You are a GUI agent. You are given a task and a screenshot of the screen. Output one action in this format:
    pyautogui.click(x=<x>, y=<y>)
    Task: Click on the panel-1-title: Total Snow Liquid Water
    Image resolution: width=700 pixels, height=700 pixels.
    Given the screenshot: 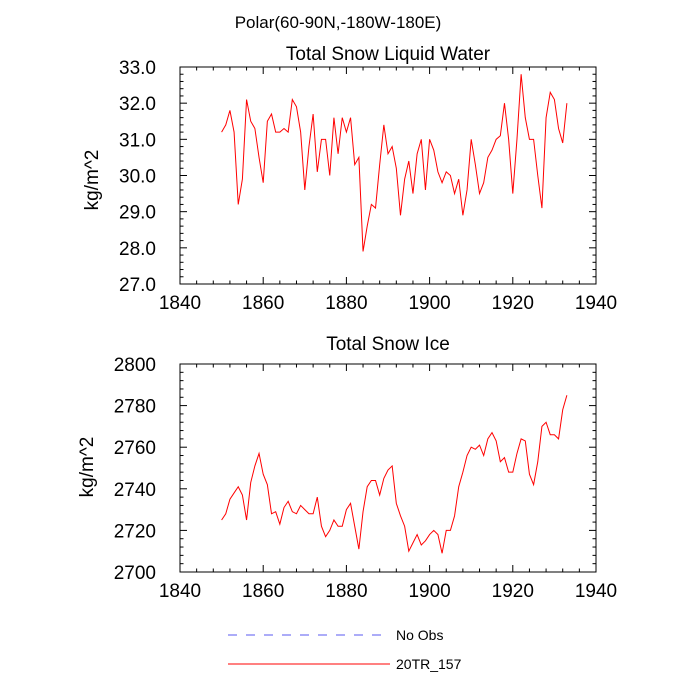 What is the action you would take?
    pyautogui.click(x=388, y=54)
    